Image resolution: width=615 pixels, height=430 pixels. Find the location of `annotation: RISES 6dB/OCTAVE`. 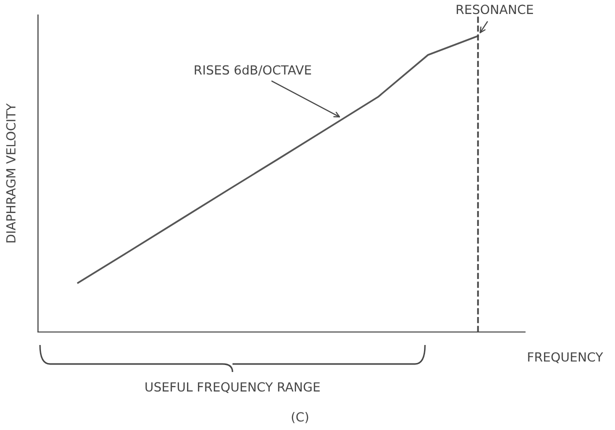

annotation: RISES 6dB/OCTAVE is located at coordinates (253, 70).